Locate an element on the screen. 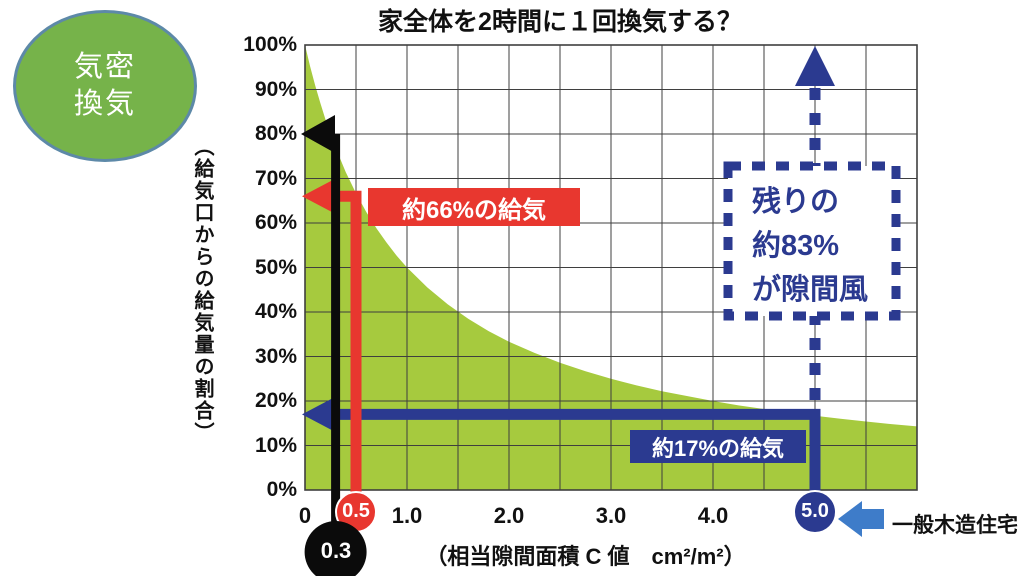  y-tick-50%: 50% is located at coordinates (275, 267).